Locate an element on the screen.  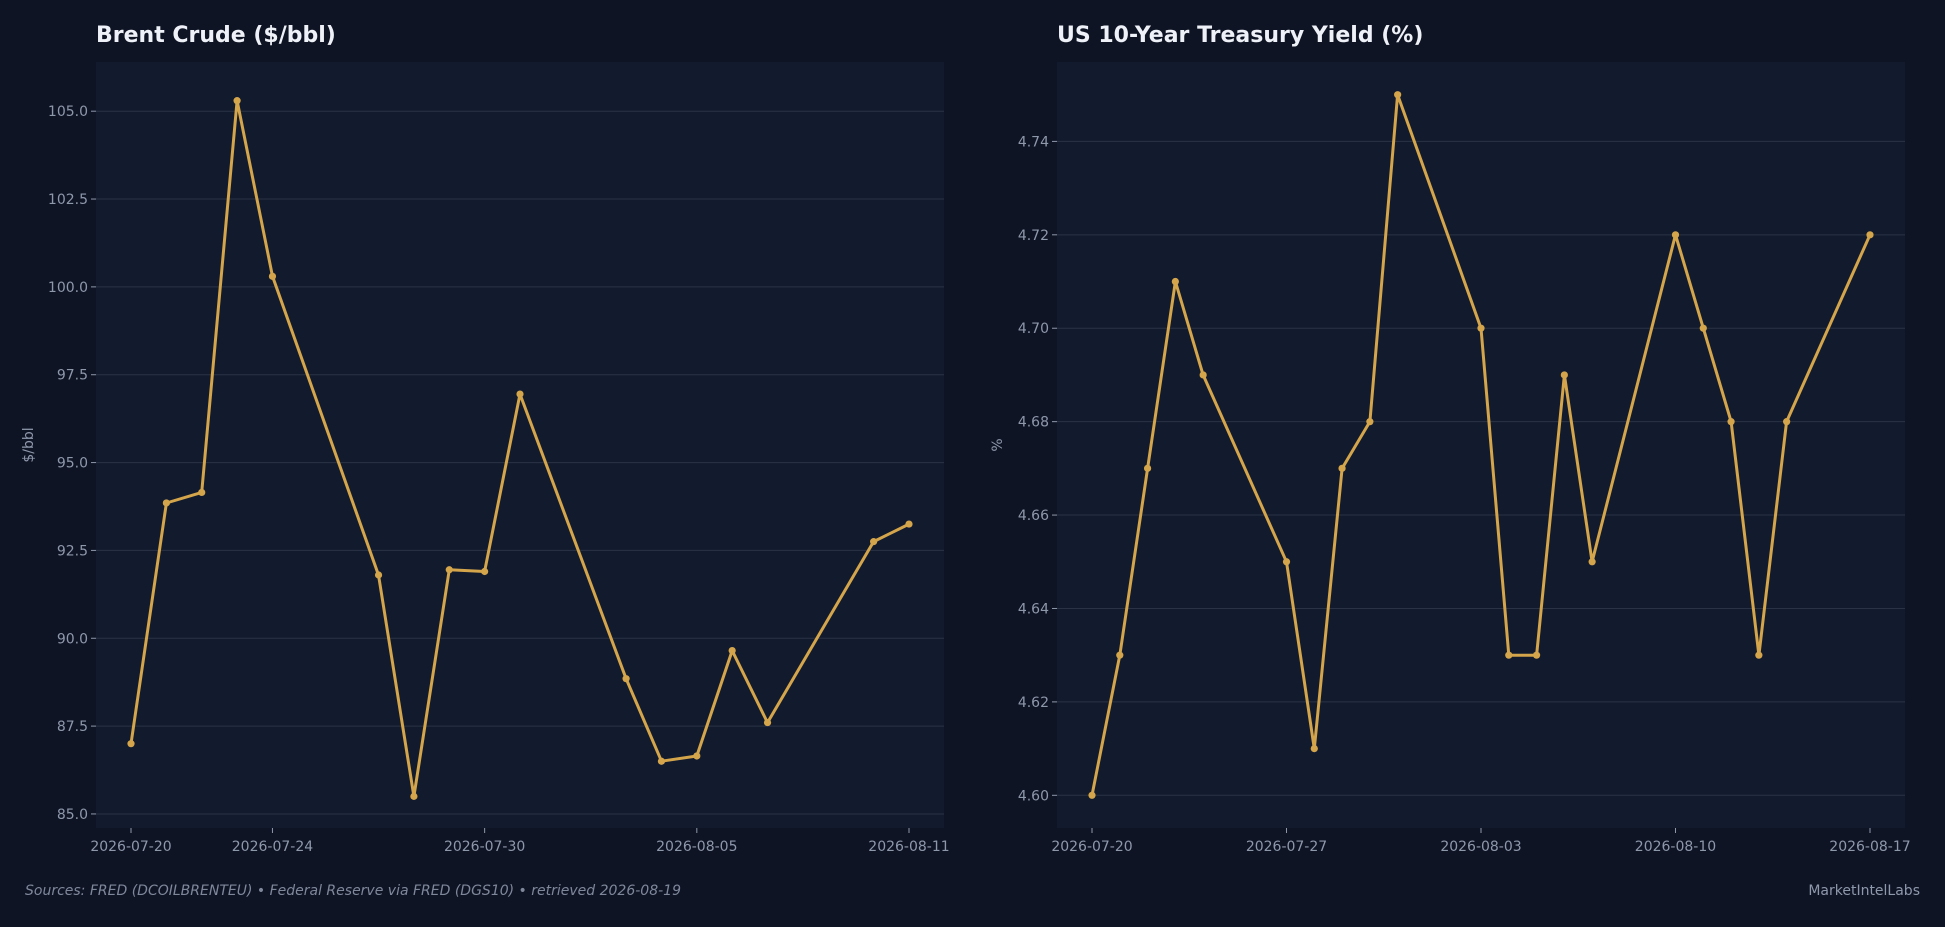
yield-y-axis-label: % is located at coordinates (998, 444).